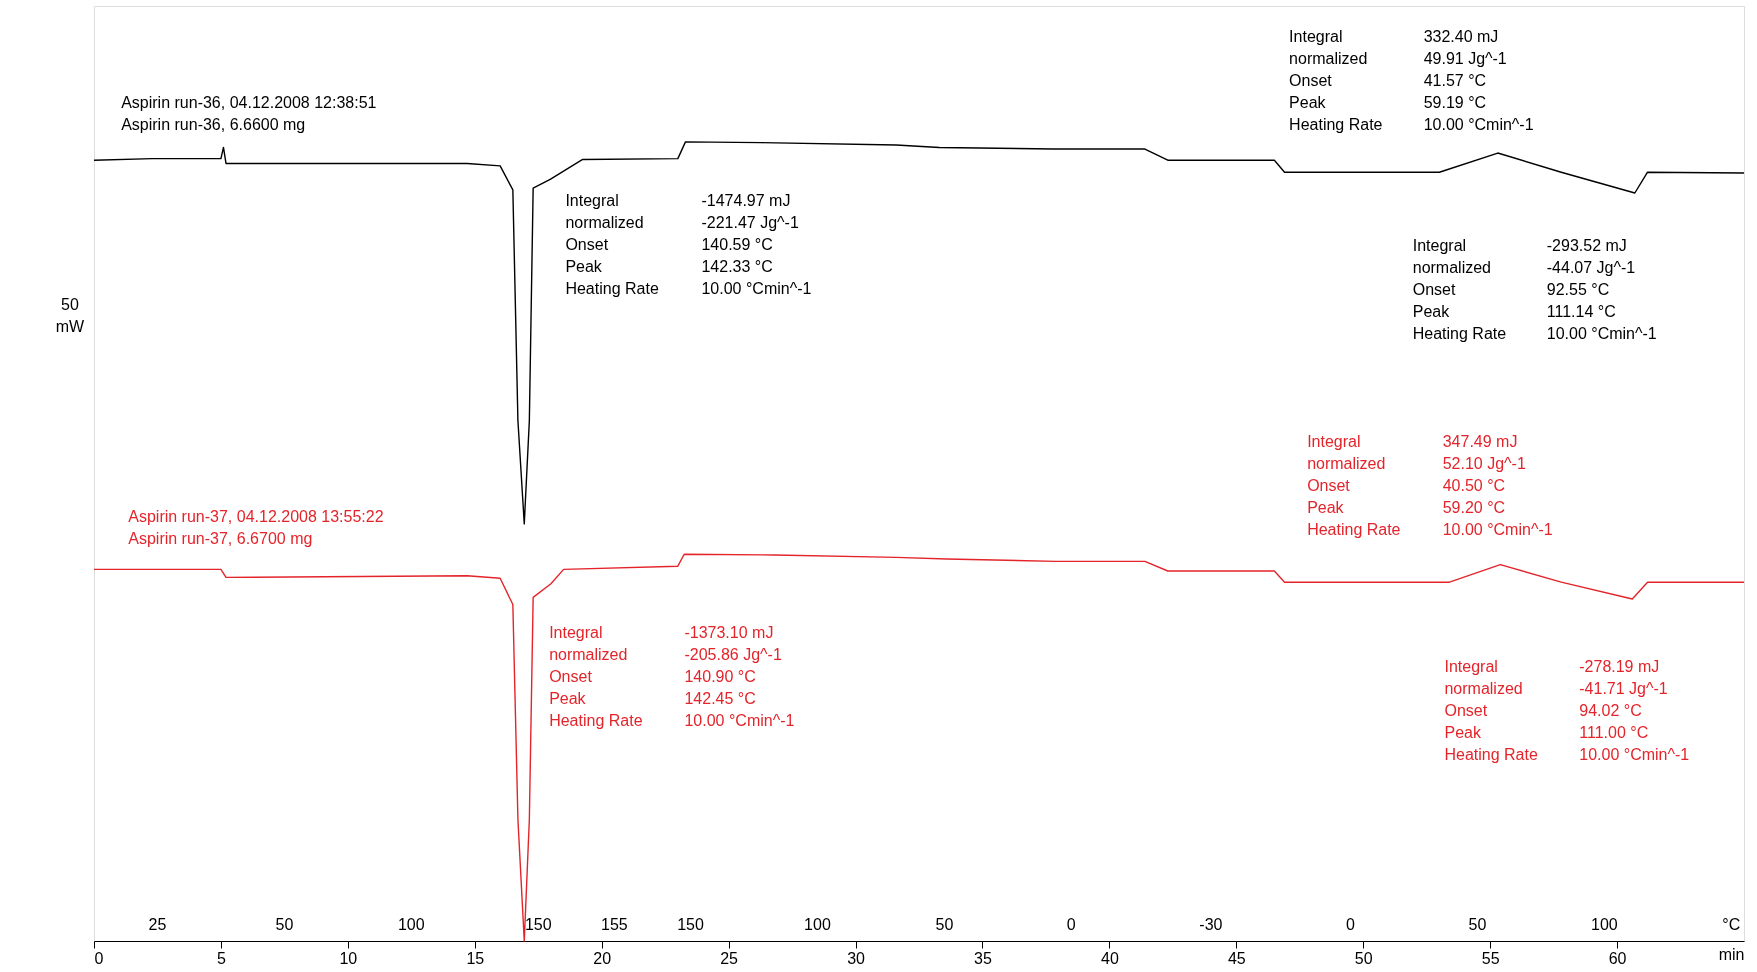  I want to click on x-axis-title: min, so click(1731, 954).